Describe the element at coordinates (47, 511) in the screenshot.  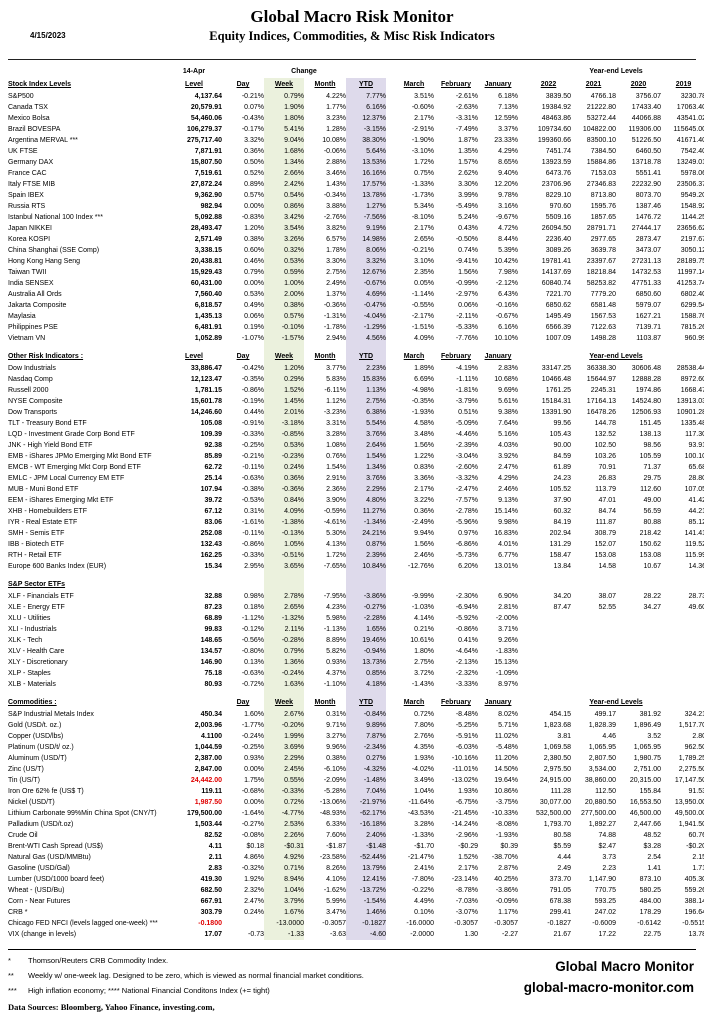
I see `row-label: XHB - Homebuilders ETF` at that location.